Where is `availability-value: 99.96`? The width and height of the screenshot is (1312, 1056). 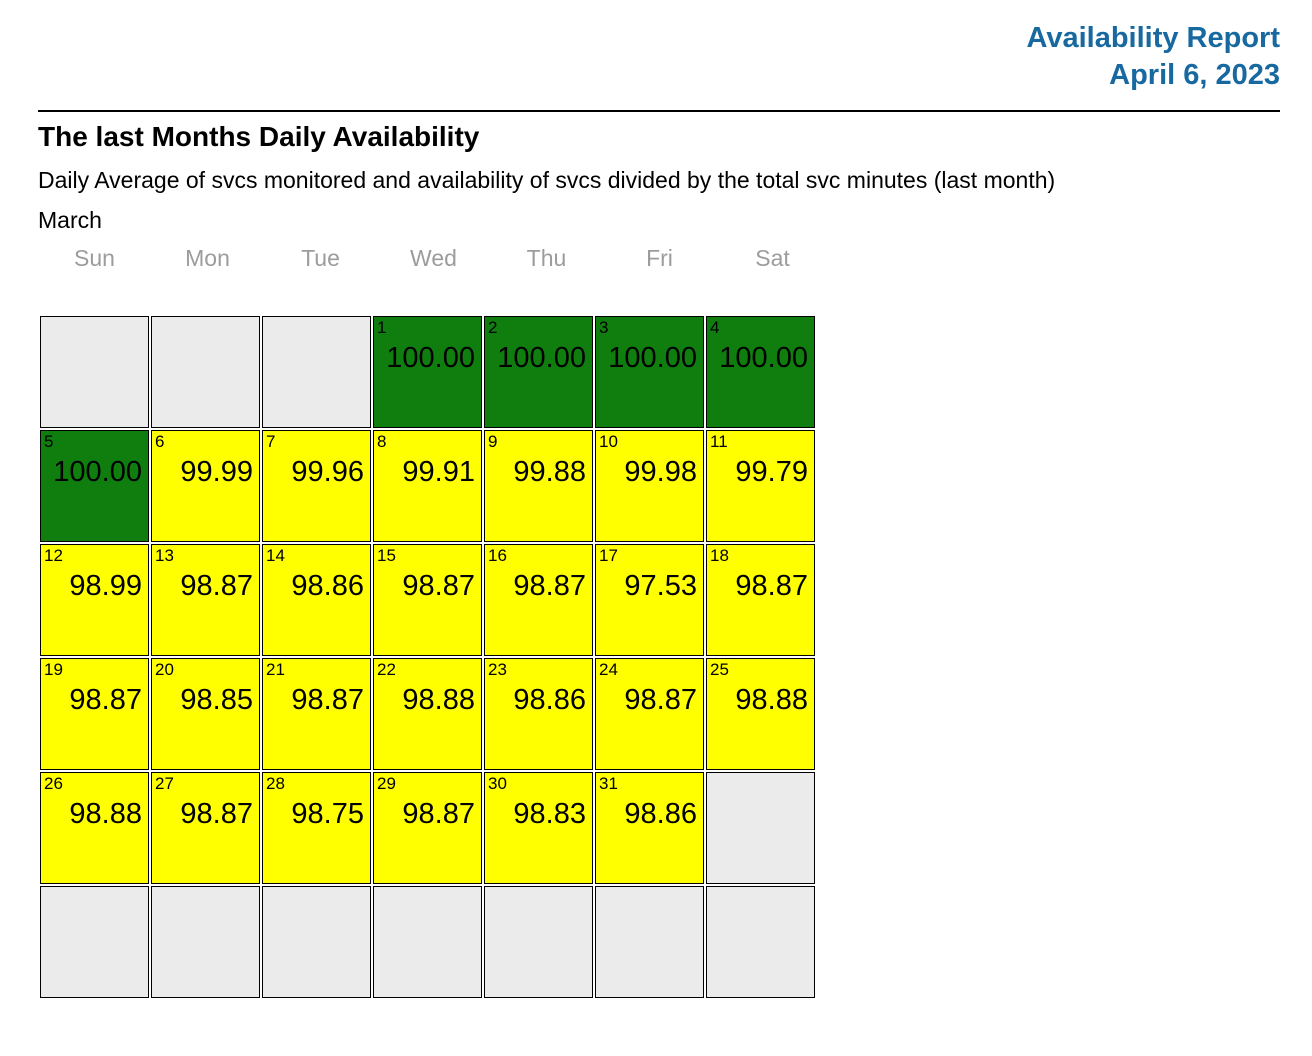
availability-value: 99.96 is located at coordinates (327, 472).